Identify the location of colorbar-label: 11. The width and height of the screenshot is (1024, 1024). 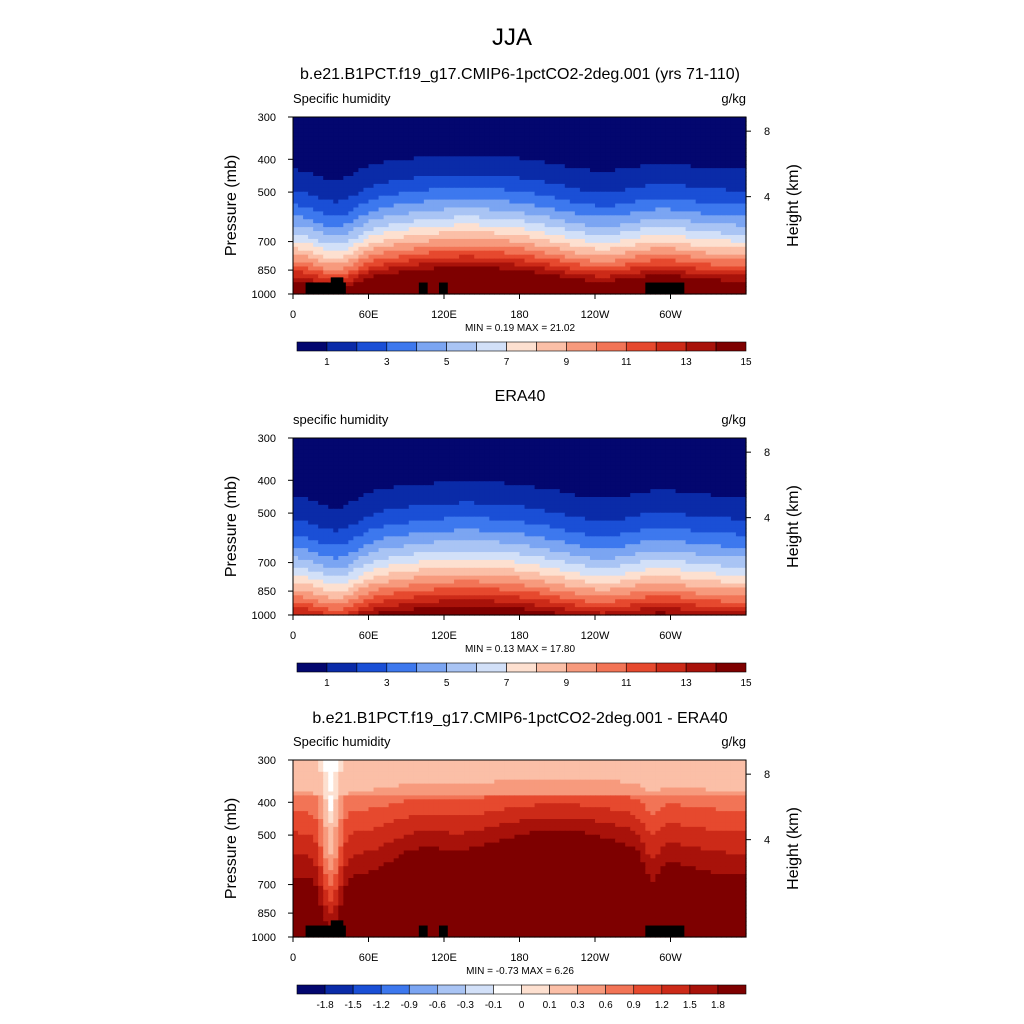
(626, 362).